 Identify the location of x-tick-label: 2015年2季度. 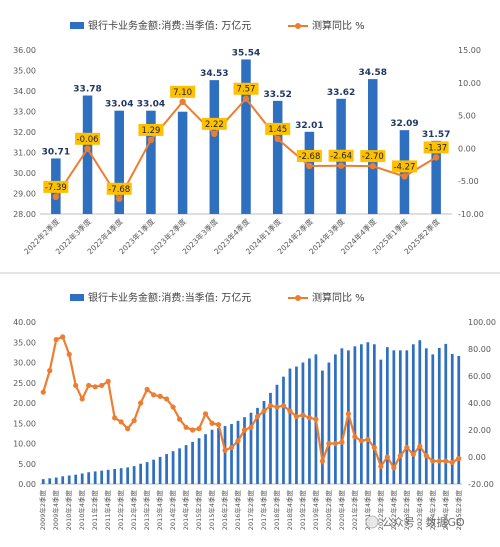
(198, 510).